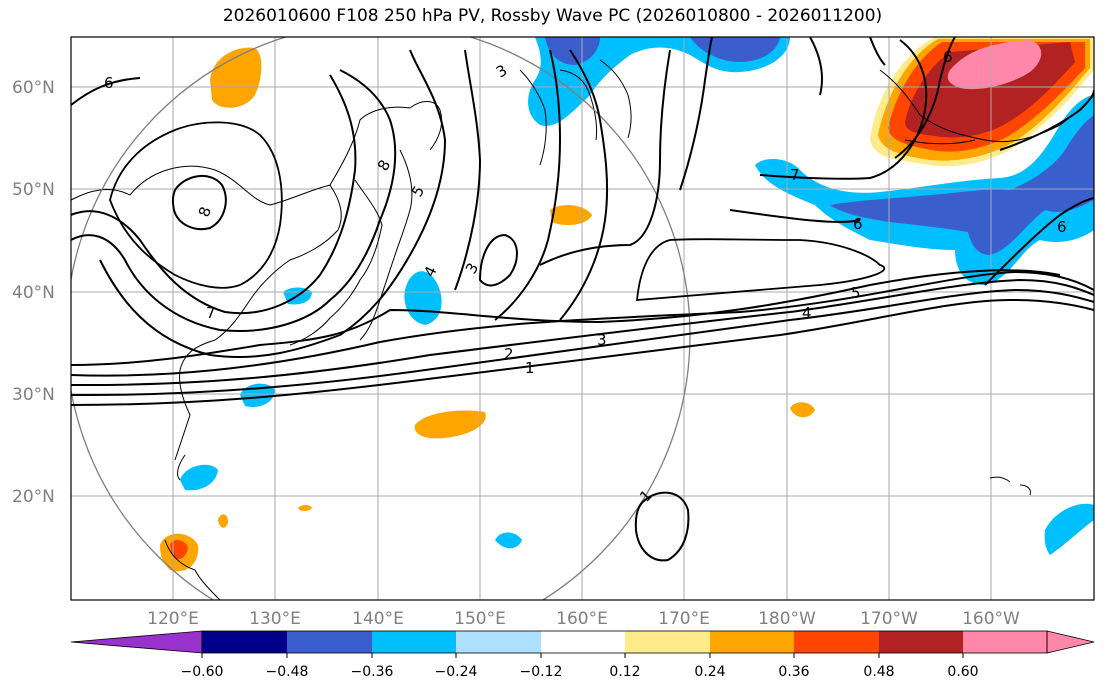 The height and width of the screenshot is (692, 1105). I want to click on colorbar-tick-label: −0.36, so click(372, 672).